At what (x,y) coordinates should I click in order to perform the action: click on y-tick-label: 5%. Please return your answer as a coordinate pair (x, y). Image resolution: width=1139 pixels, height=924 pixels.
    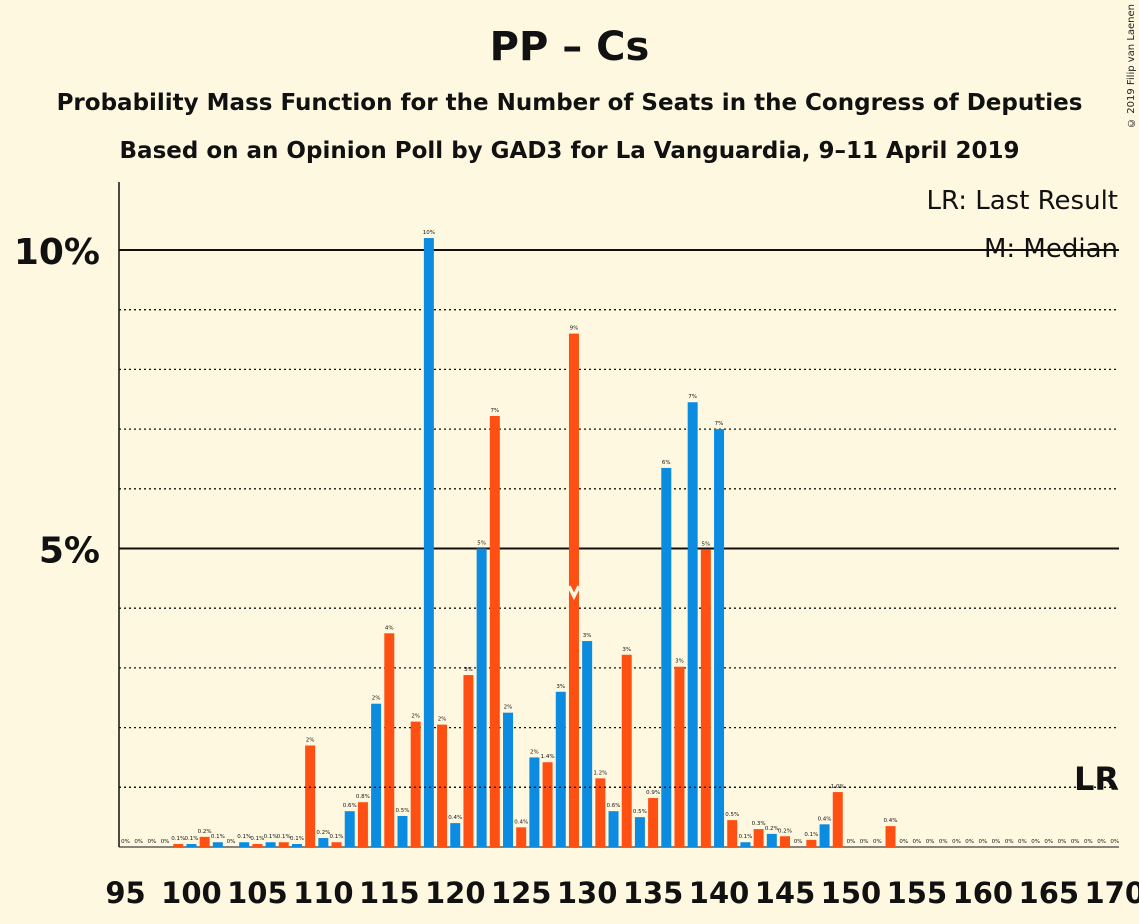
    Looking at the image, I should click on (69, 551).